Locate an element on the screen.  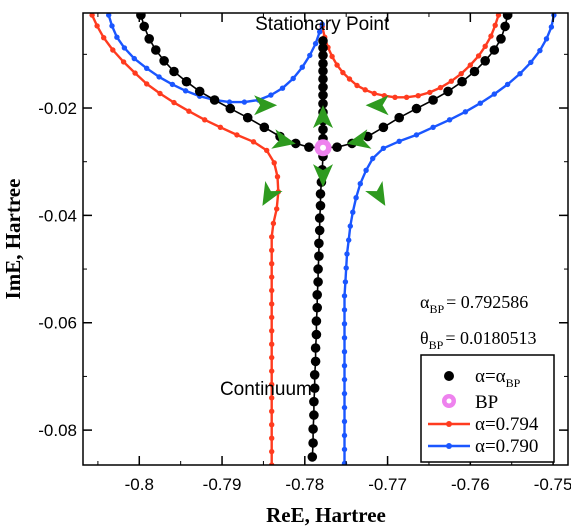
param-alpha-bp: αBP = 0.792586 is located at coordinates (474, 304).